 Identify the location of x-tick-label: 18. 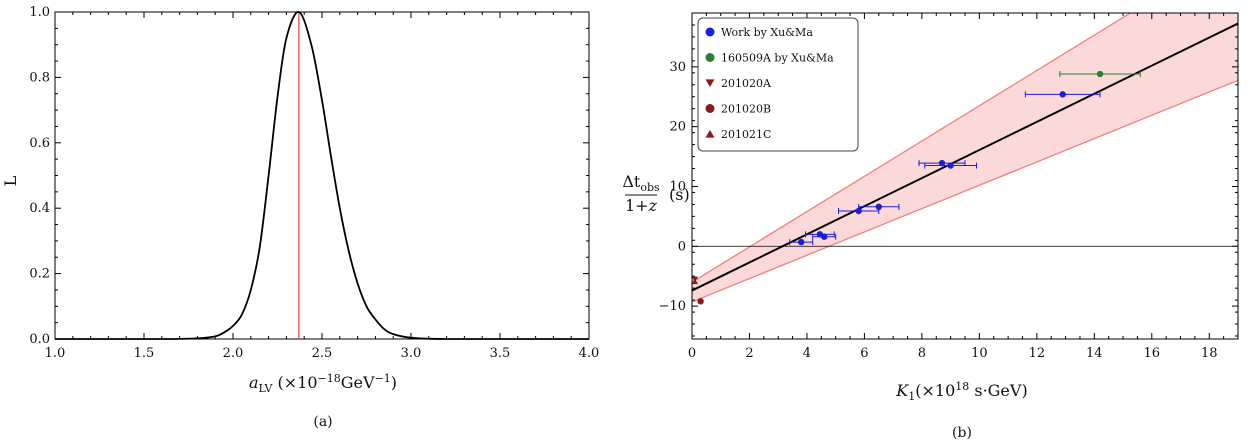
(1209, 353).